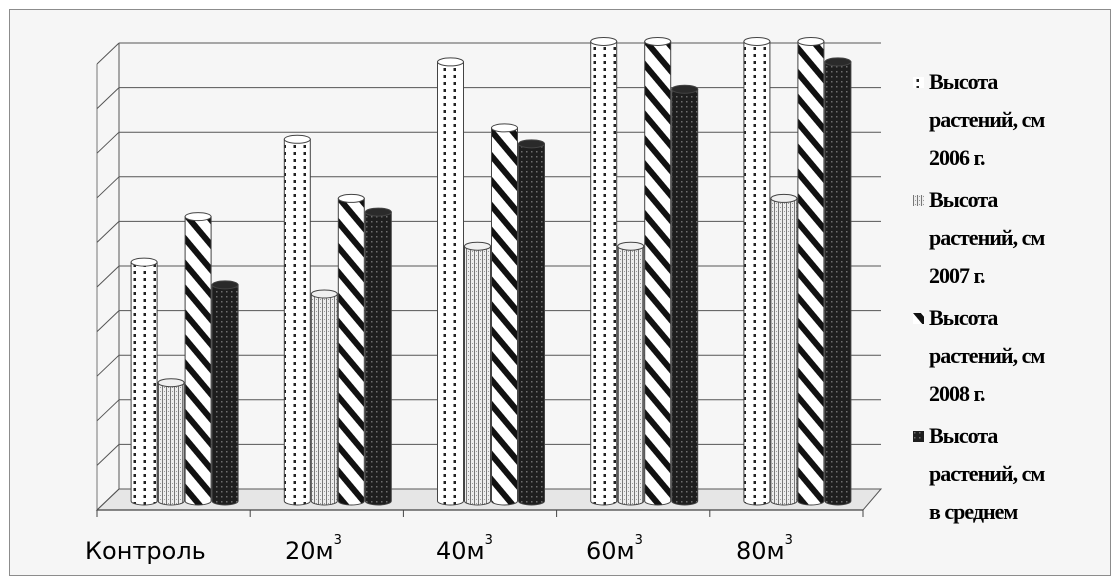  Describe the element at coordinates (957, 157) in the screenshot. I see `legend-label-line: 2006 г.` at that location.